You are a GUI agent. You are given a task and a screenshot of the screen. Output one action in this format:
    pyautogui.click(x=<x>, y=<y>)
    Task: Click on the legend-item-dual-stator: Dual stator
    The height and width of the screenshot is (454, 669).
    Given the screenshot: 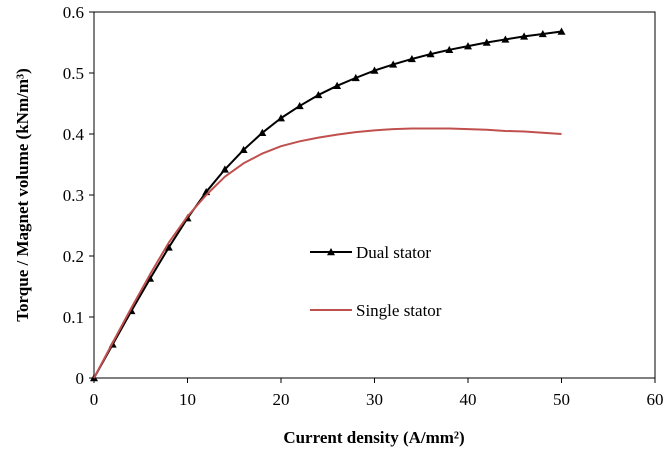 What is the action you would take?
    pyautogui.click(x=370, y=252)
    